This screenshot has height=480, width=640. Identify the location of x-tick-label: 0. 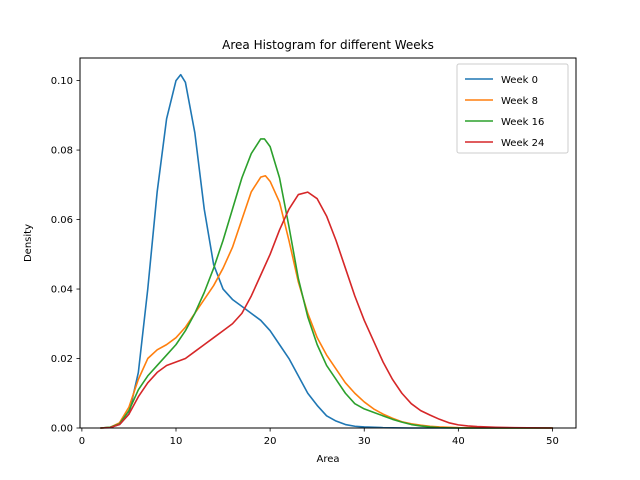
(82, 441).